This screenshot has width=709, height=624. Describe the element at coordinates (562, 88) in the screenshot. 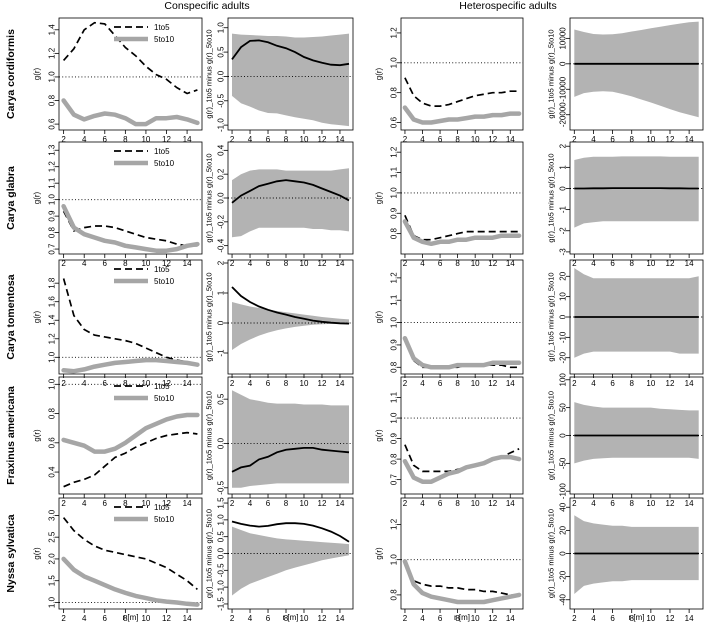

I see `y-tick-label: -10000` at that location.